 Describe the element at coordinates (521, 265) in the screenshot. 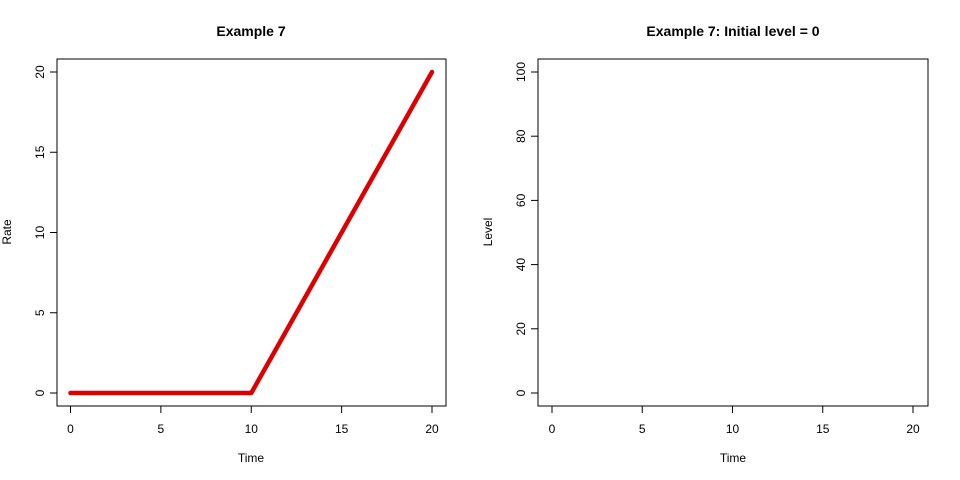

I see `y-tick-label: 40` at that location.